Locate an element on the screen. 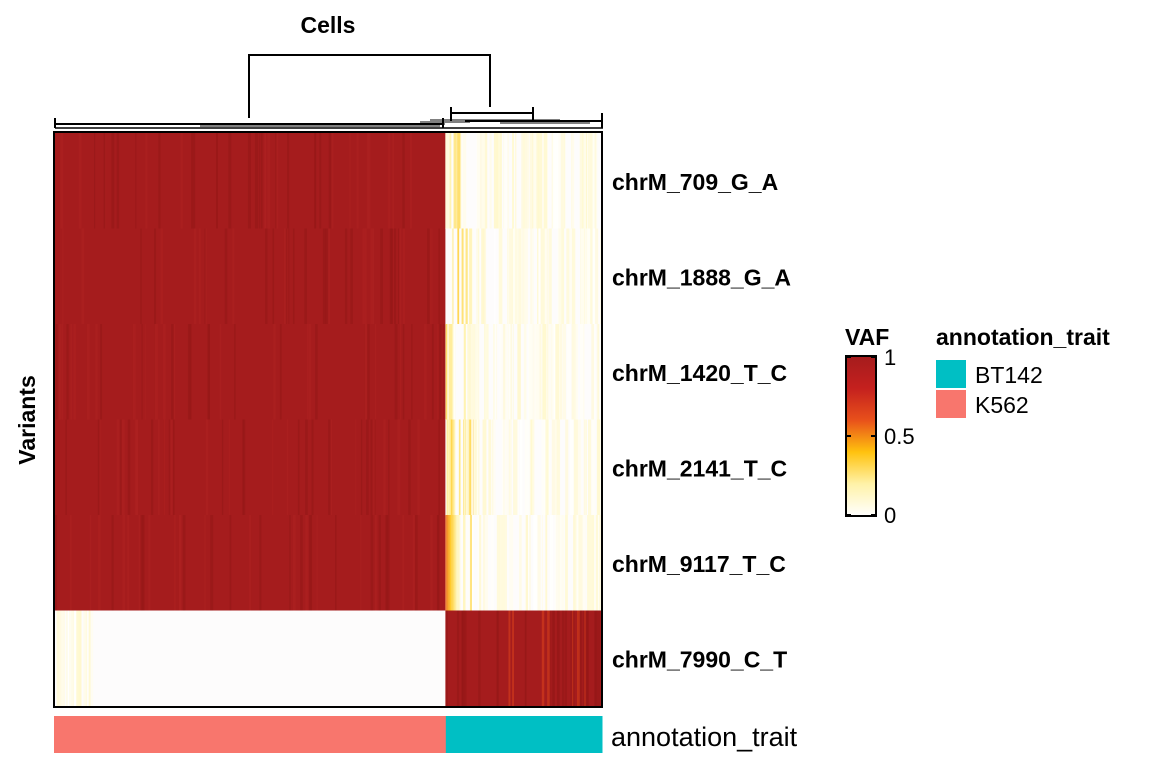 The height and width of the screenshot is (768, 1152). vaf-legend: VAF 10.50 is located at coordinates (880, 426).